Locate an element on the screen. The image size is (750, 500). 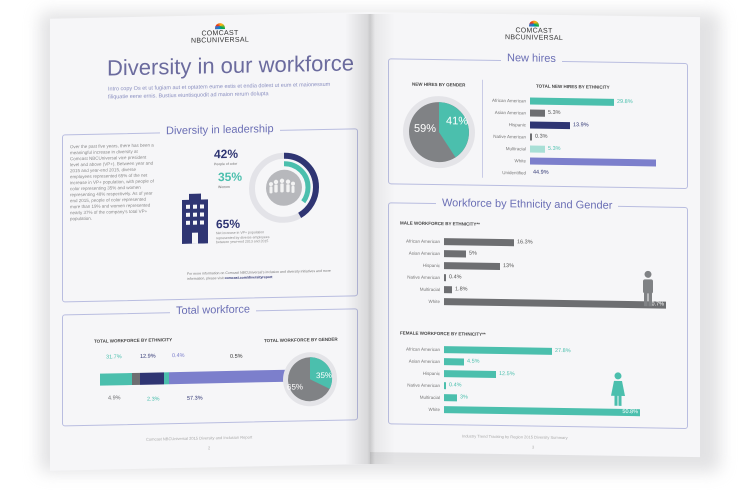
pct-white: 57.3% is located at coordinates (195, 398).